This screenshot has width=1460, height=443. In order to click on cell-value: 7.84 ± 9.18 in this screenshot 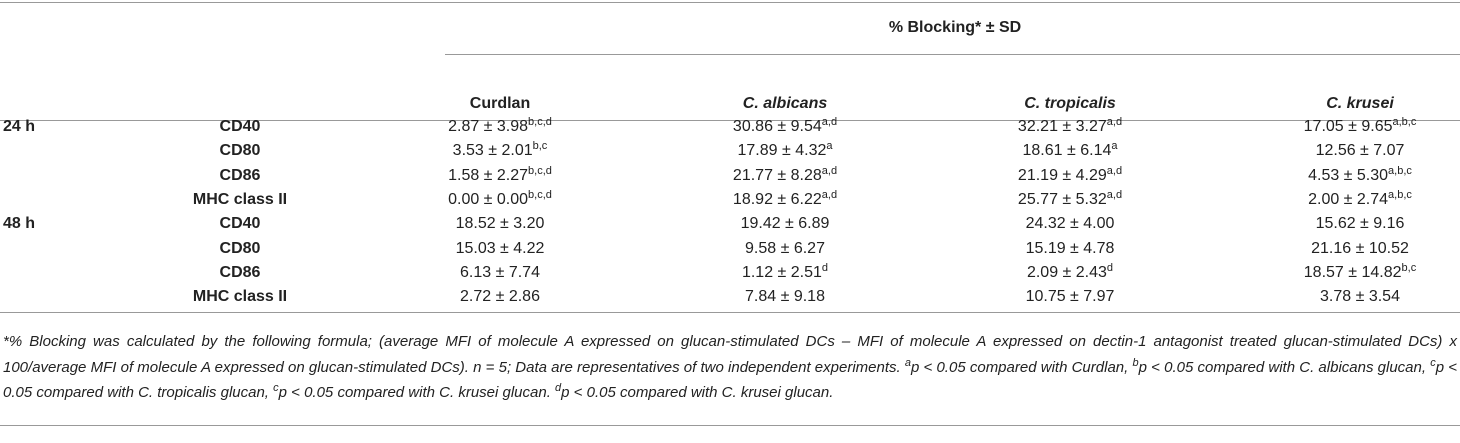, I will do `click(785, 297)`.